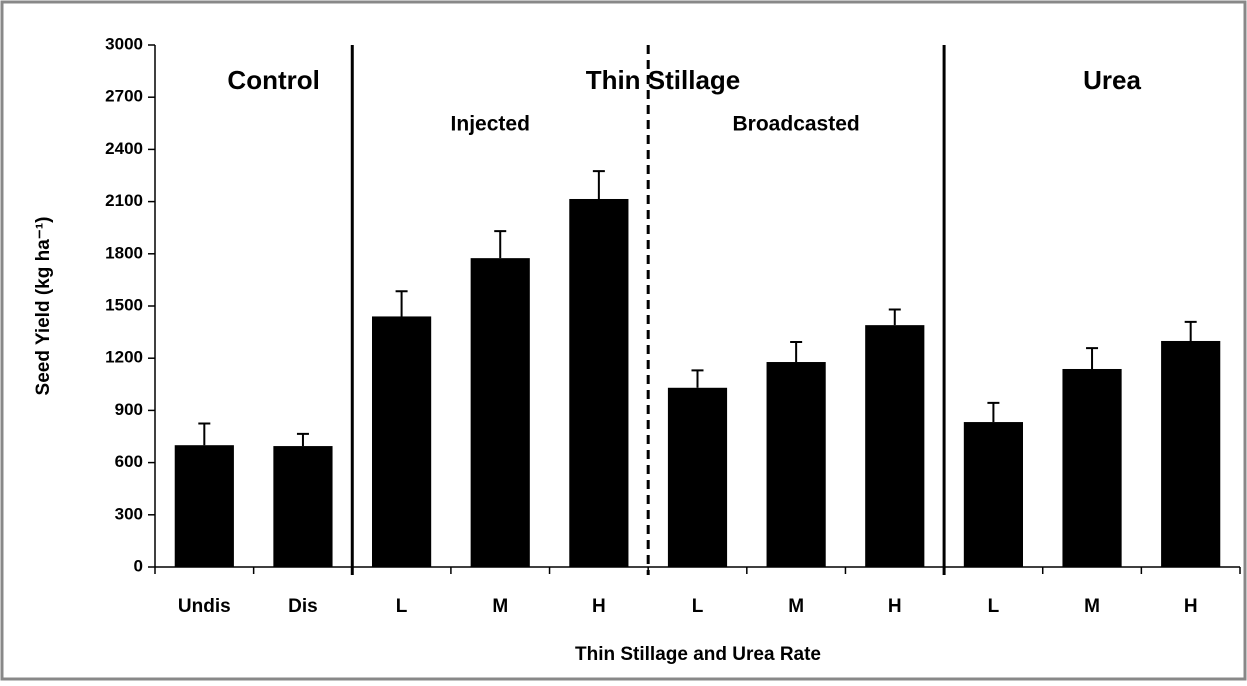  Describe the element at coordinates (129, 461) in the screenshot. I see `y-tick-label: 600` at that location.